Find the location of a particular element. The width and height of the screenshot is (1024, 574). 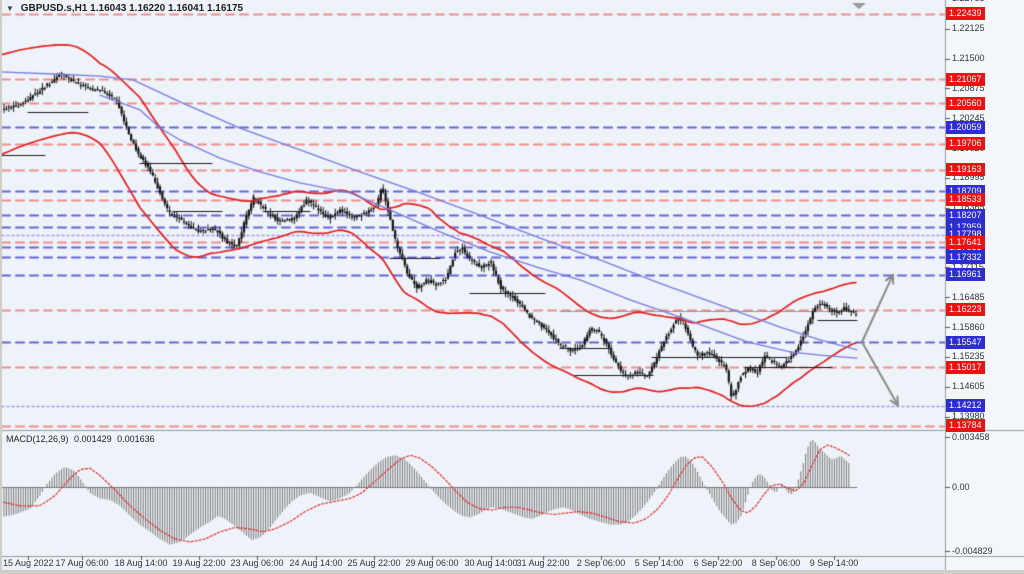

time-tick-label: 31 Aug 22:00 is located at coordinates (543, 563).